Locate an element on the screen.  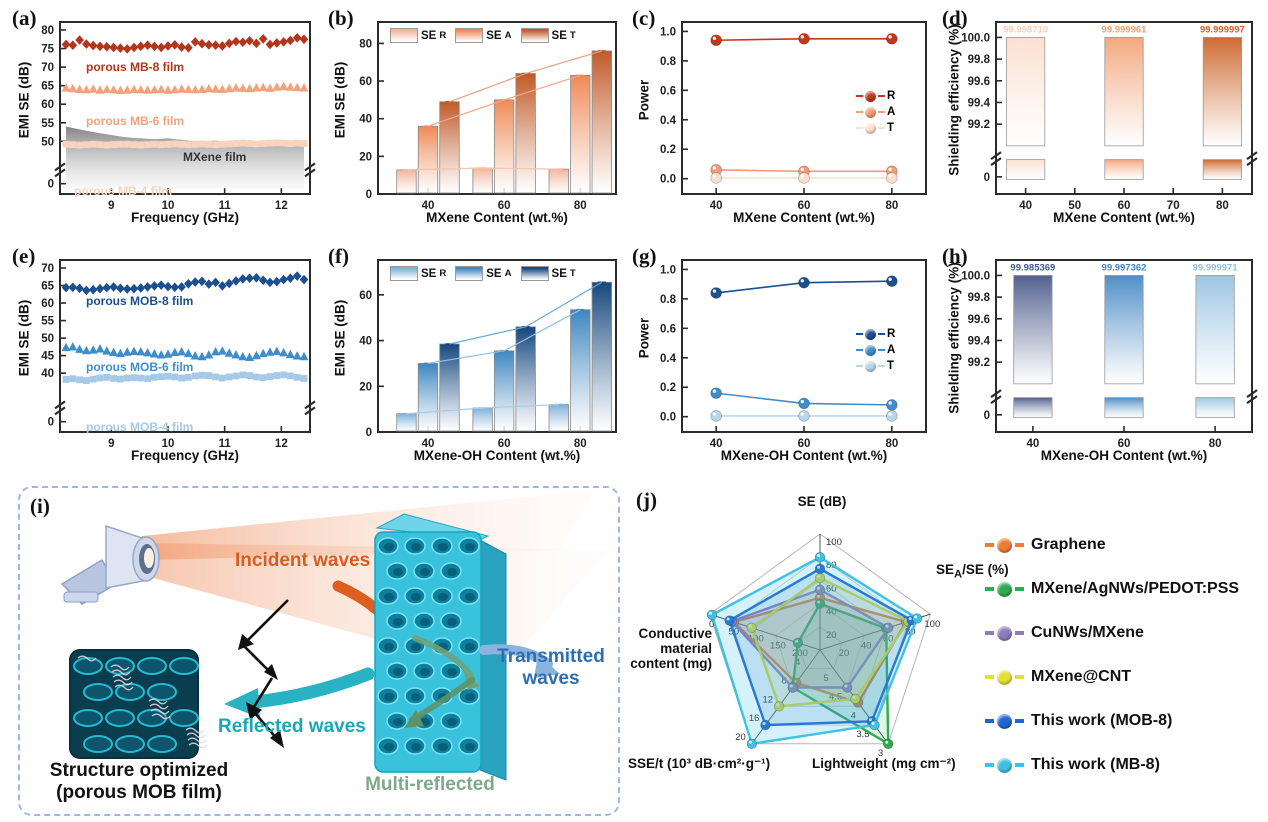
svg-text: 150 is located at coordinates (778, 646).